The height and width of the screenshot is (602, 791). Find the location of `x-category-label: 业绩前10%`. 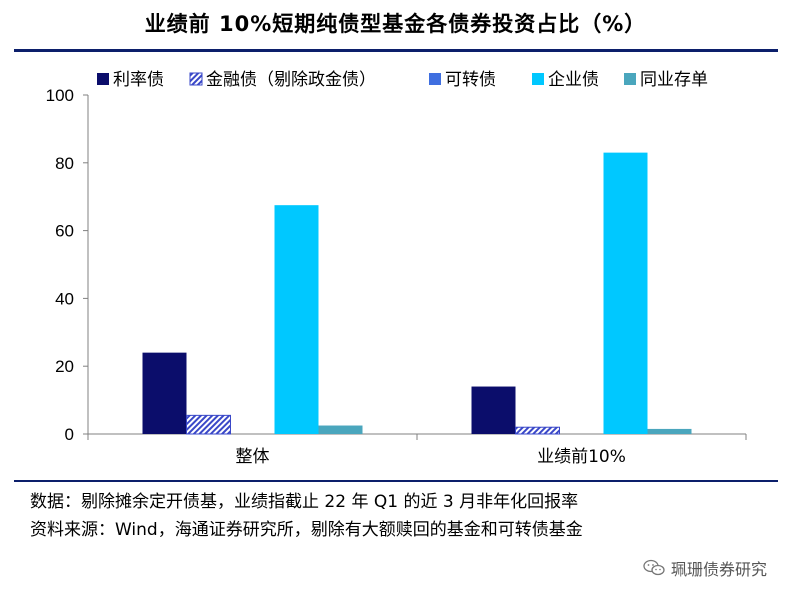

x-category-label: 业绩前10% is located at coordinates (581, 457).